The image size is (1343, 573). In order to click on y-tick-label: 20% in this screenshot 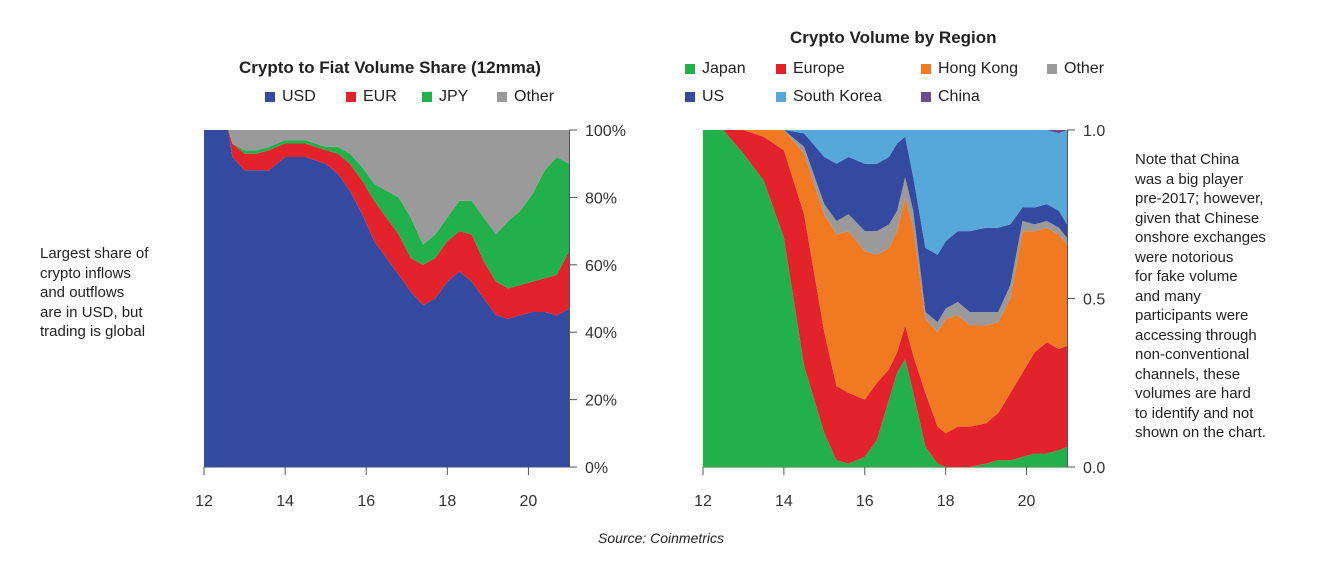, I will do `click(601, 401)`.